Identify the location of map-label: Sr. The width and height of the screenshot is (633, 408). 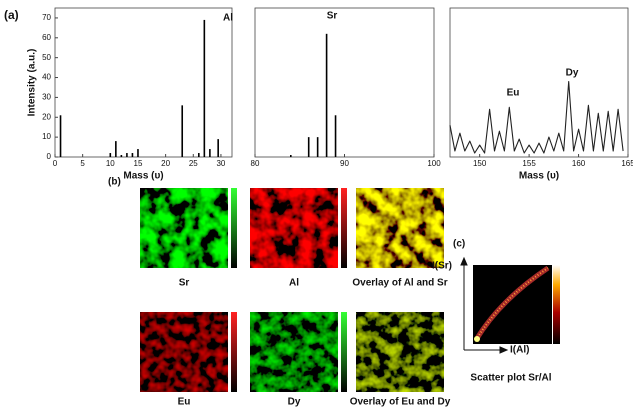
(184, 283).